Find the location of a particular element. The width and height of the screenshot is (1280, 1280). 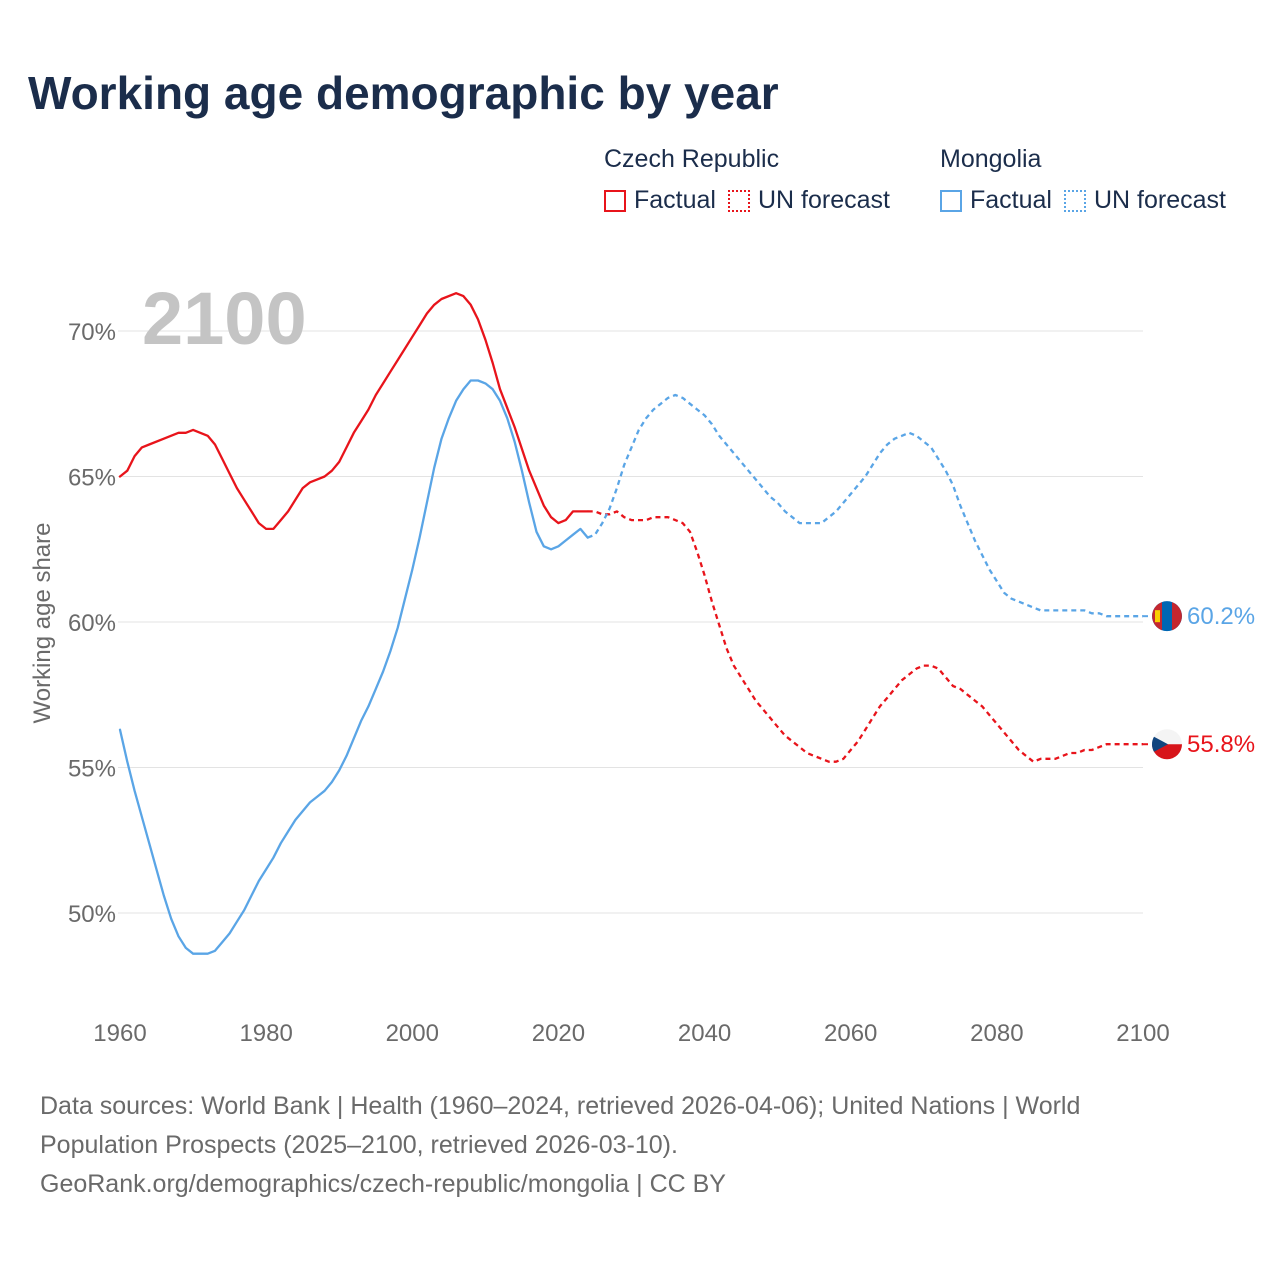

flag-red-right is located at coordinates (1177, 616).